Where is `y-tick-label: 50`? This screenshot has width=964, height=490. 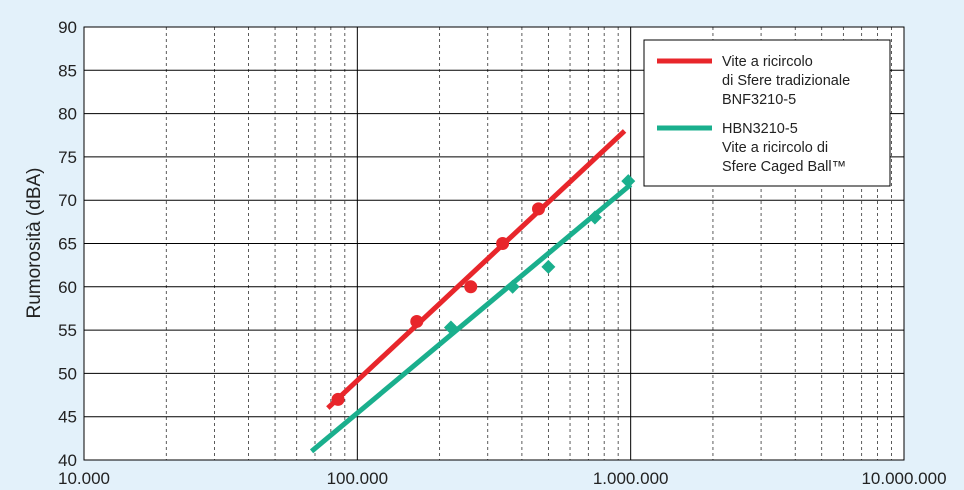
y-tick-label: 50 is located at coordinates (67, 373).